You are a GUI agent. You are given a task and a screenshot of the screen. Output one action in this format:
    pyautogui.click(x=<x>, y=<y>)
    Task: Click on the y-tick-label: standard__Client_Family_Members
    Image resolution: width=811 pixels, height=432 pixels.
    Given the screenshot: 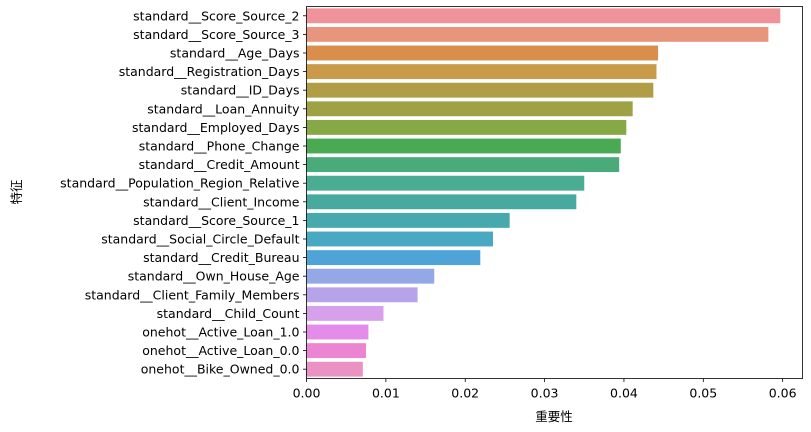 What is the action you would take?
    pyautogui.click(x=192, y=294)
    